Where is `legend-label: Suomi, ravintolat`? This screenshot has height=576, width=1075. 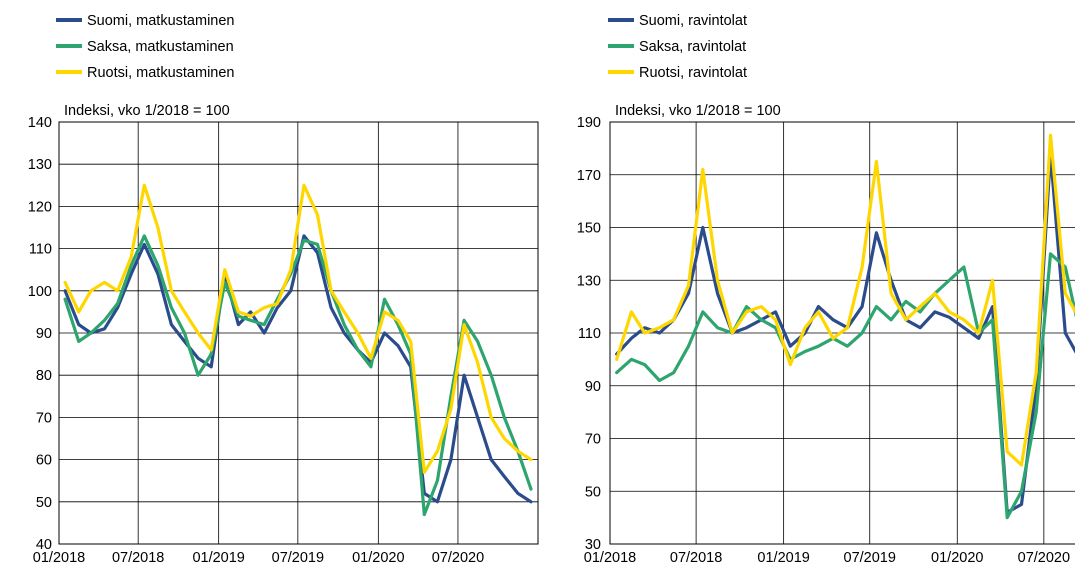
legend-label: Suomi, ravintolat is located at coordinates (693, 21).